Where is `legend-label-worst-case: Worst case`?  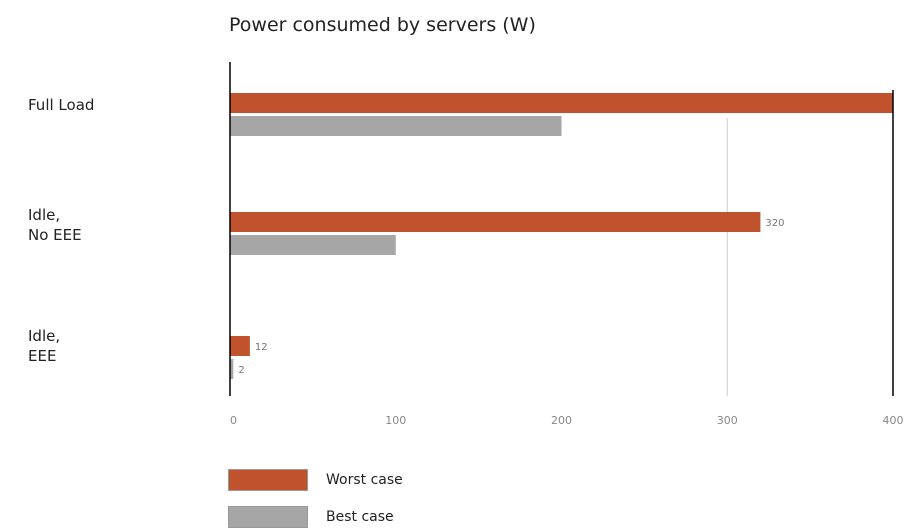 legend-label-worst-case: Worst case is located at coordinates (364, 480).